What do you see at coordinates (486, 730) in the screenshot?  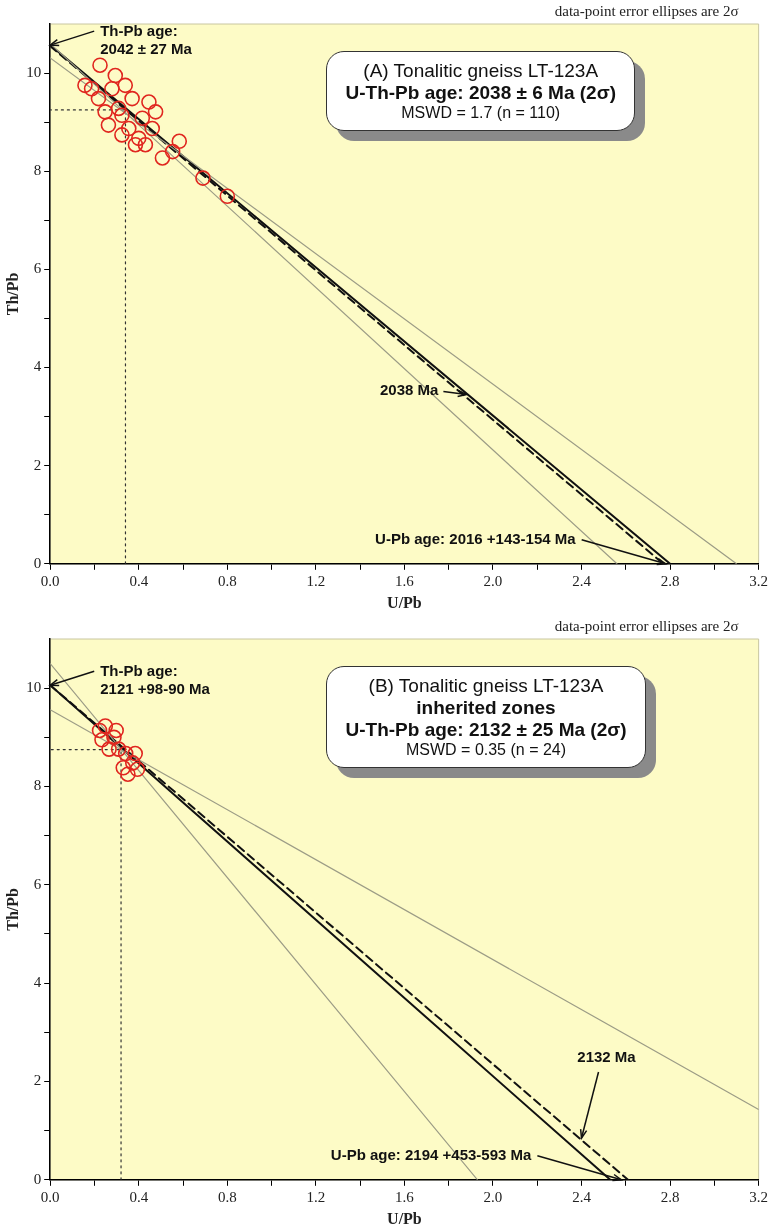 I see `annotation: U-Th-Pb age: 2132 ± 25 Ma (2σ)` at bounding box center [486, 730].